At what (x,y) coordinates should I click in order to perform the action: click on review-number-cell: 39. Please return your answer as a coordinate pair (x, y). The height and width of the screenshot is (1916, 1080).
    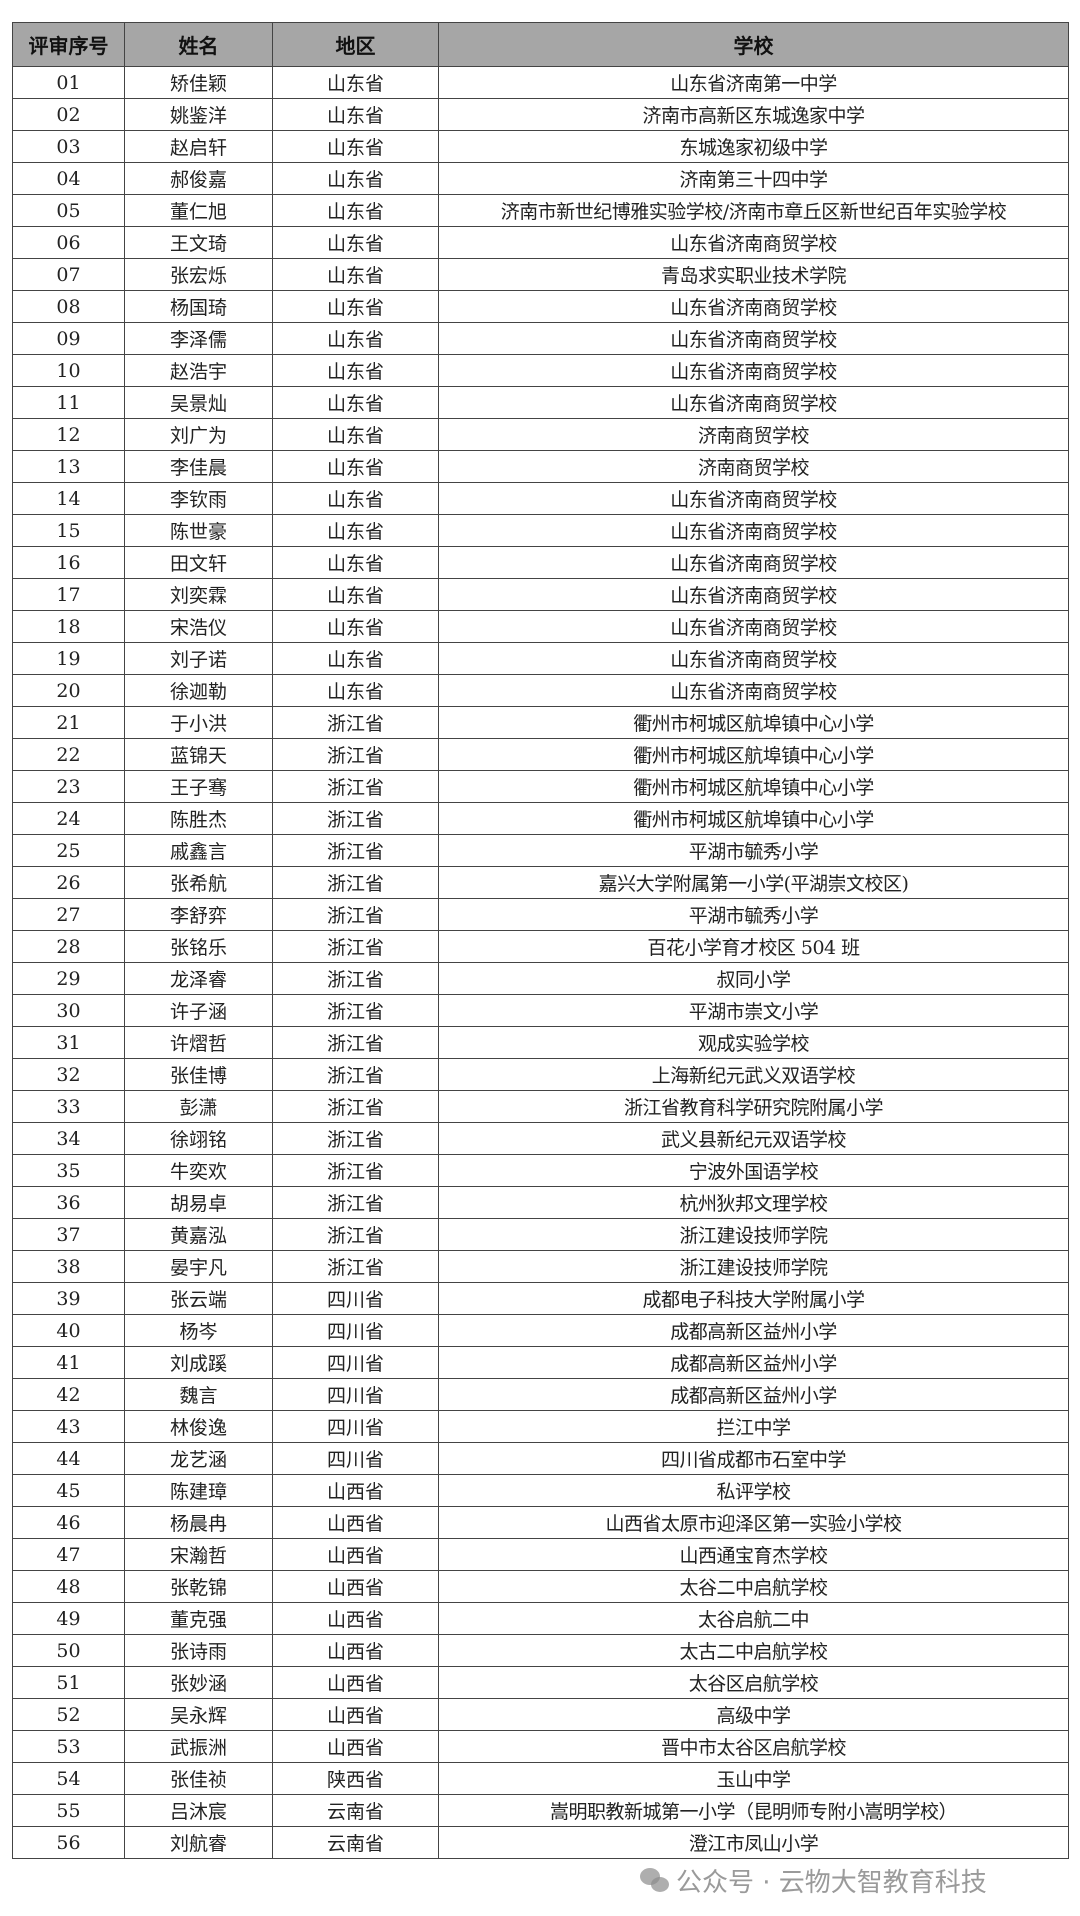
    Looking at the image, I should click on (68, 1298).